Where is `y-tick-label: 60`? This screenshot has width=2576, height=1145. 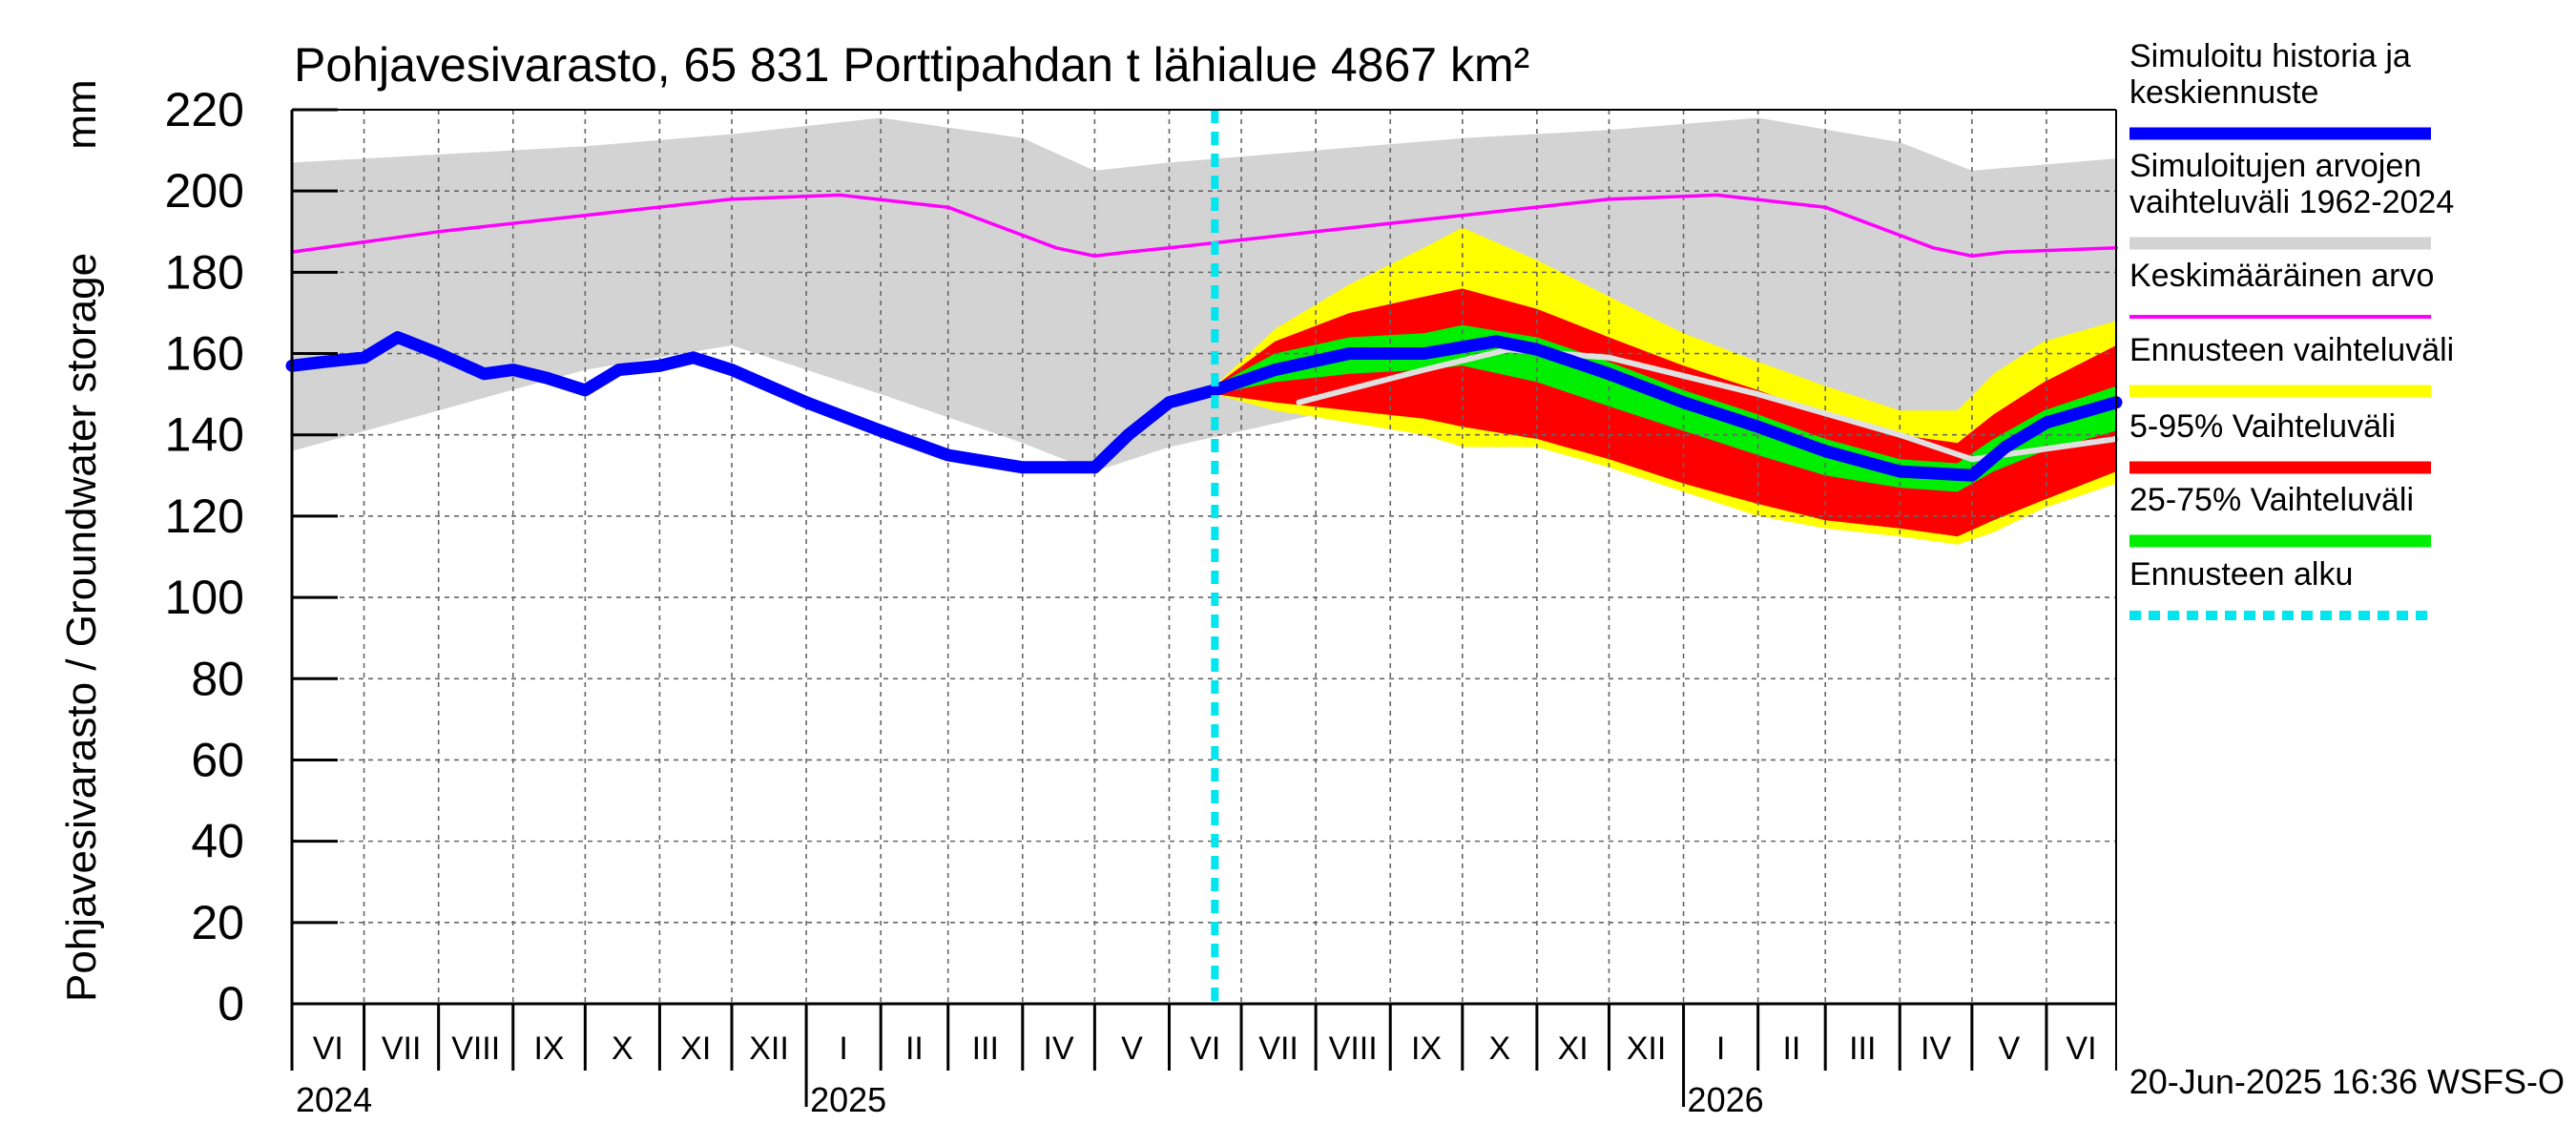
y-tick-label: 60 is located at coordinates (217, 760).